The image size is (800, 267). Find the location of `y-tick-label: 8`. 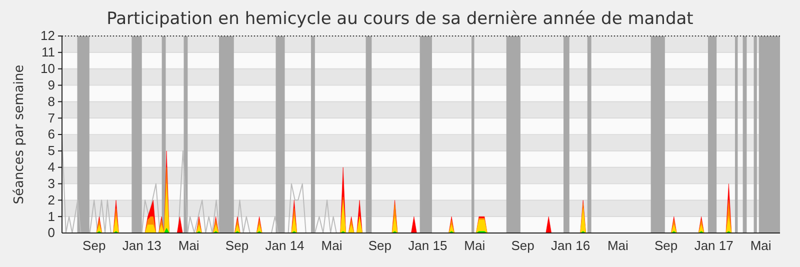

y-tick-label: 8 is located at coordinates (51, 101).